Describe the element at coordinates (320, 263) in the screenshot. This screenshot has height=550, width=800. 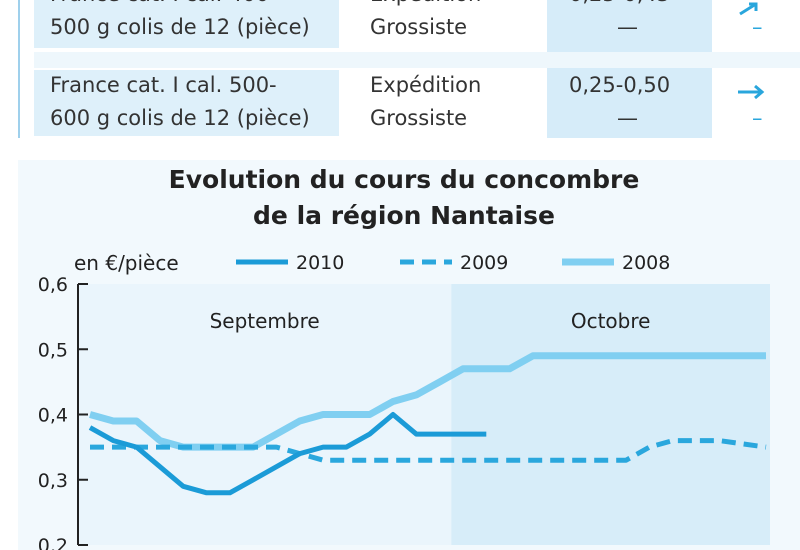
I see `legend-label: 2010` at that location.